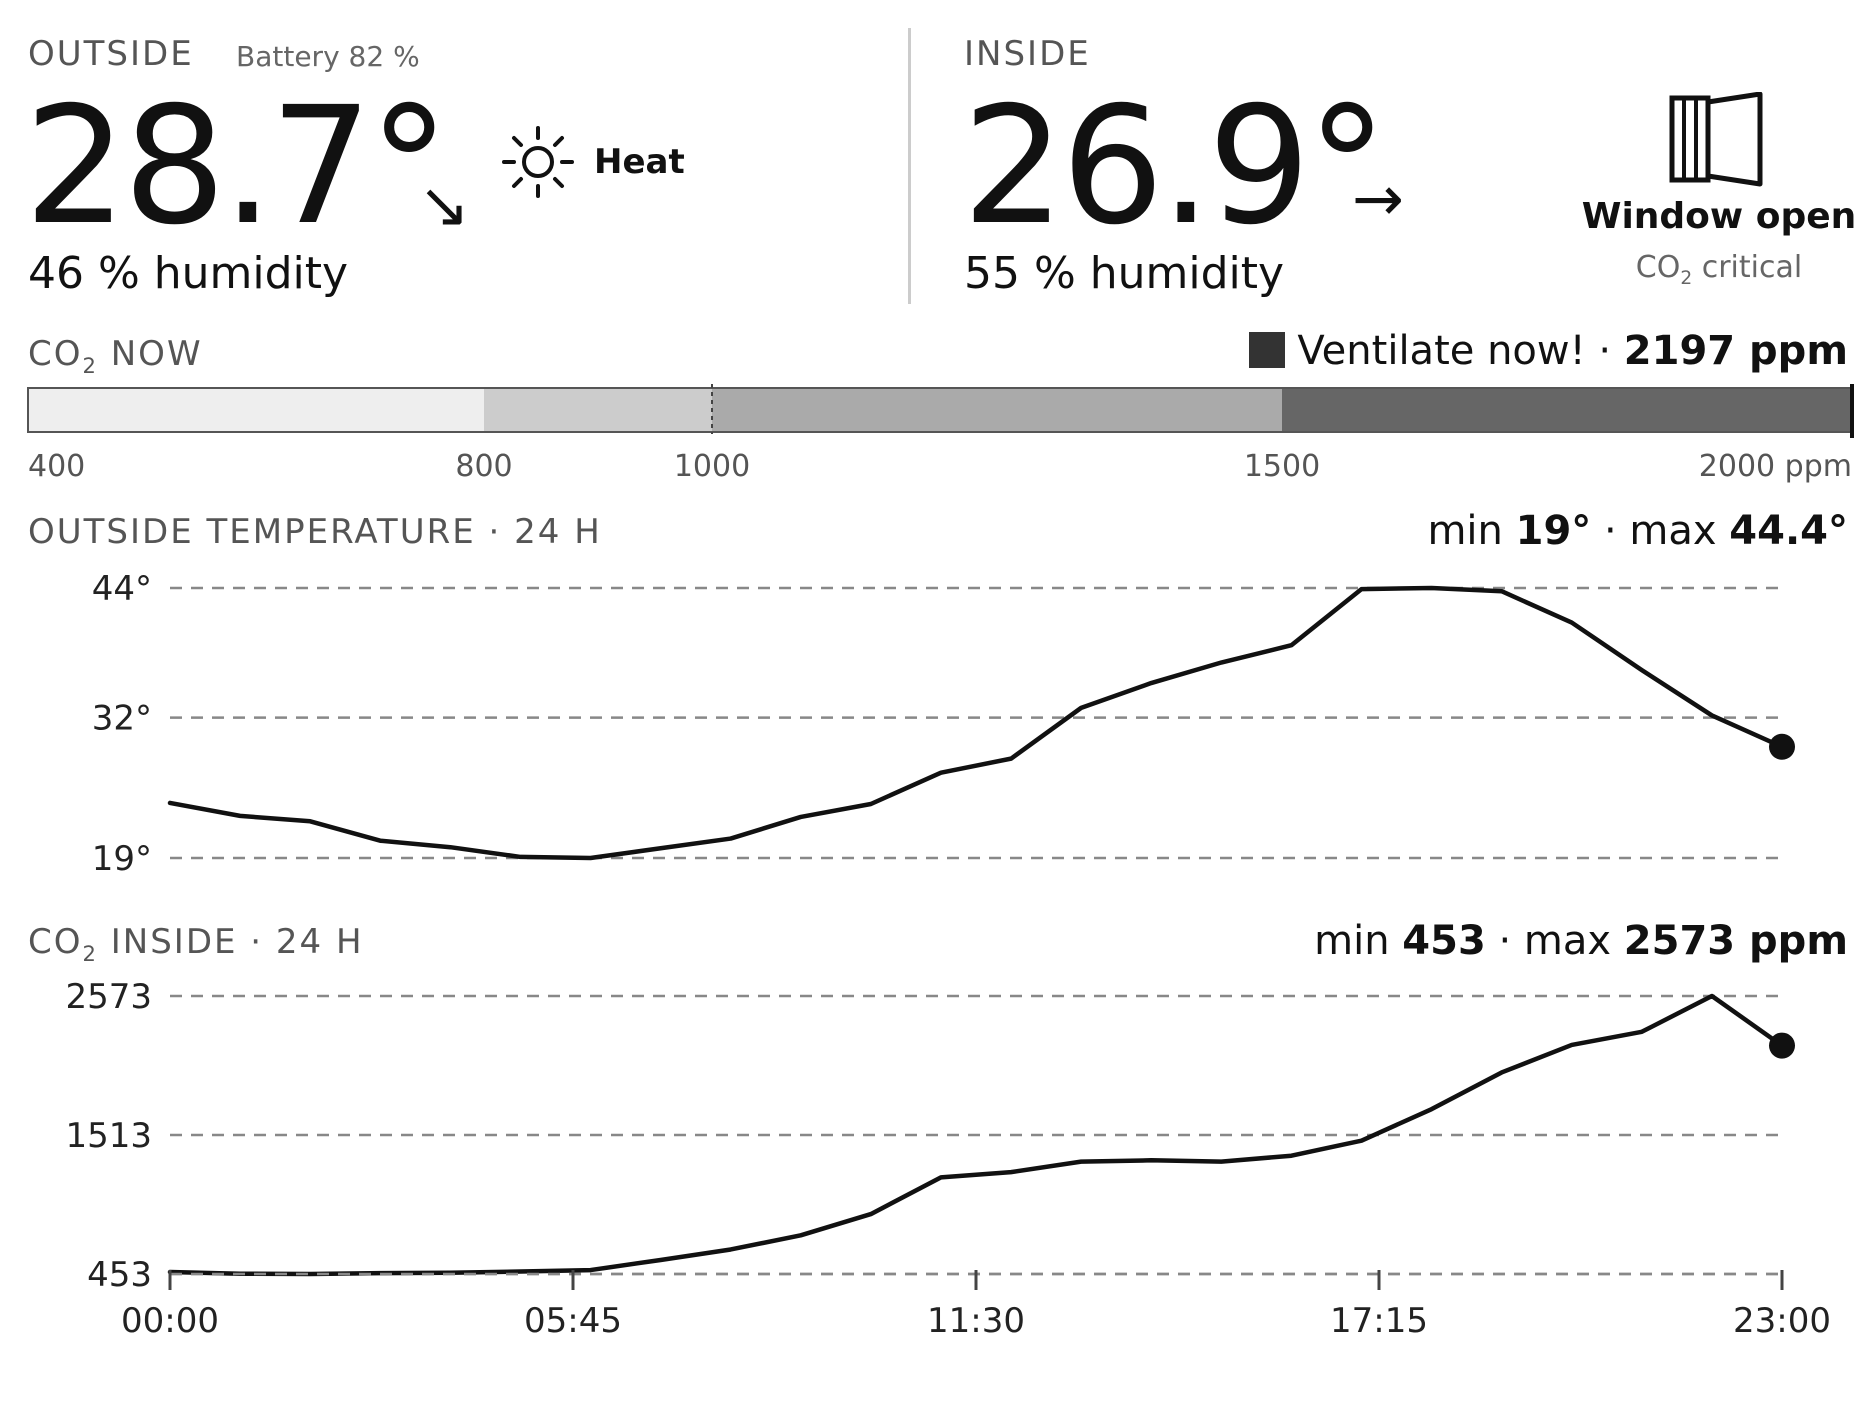 Image resolution: width=1872 pixels, height=1404 pixels. Describe the element at coordinates (1460, 351) in the screenshot. I see `co2-now-status-text: Ventilate now! ·` at that location.